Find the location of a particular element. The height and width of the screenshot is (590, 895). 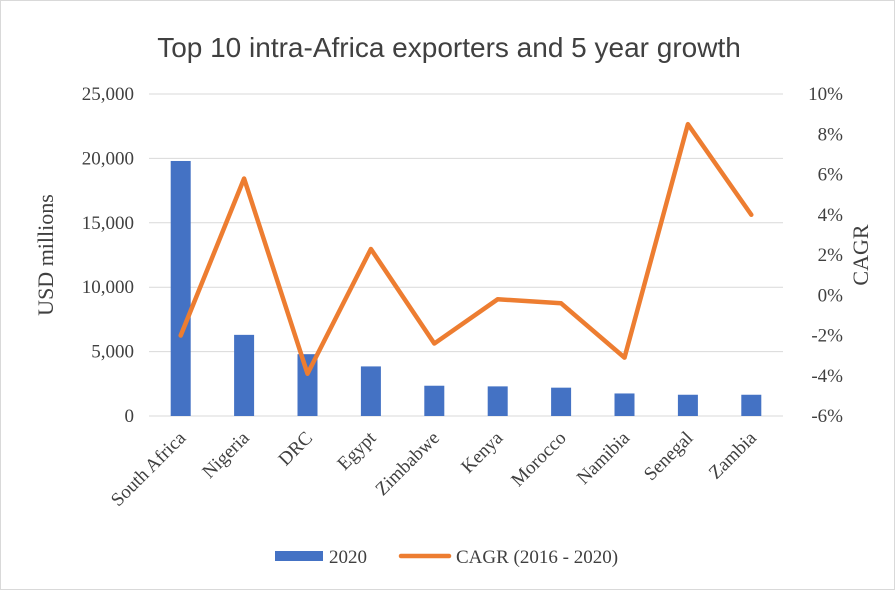

y-axis-title: USD millions is located at coordinates (45, 255).